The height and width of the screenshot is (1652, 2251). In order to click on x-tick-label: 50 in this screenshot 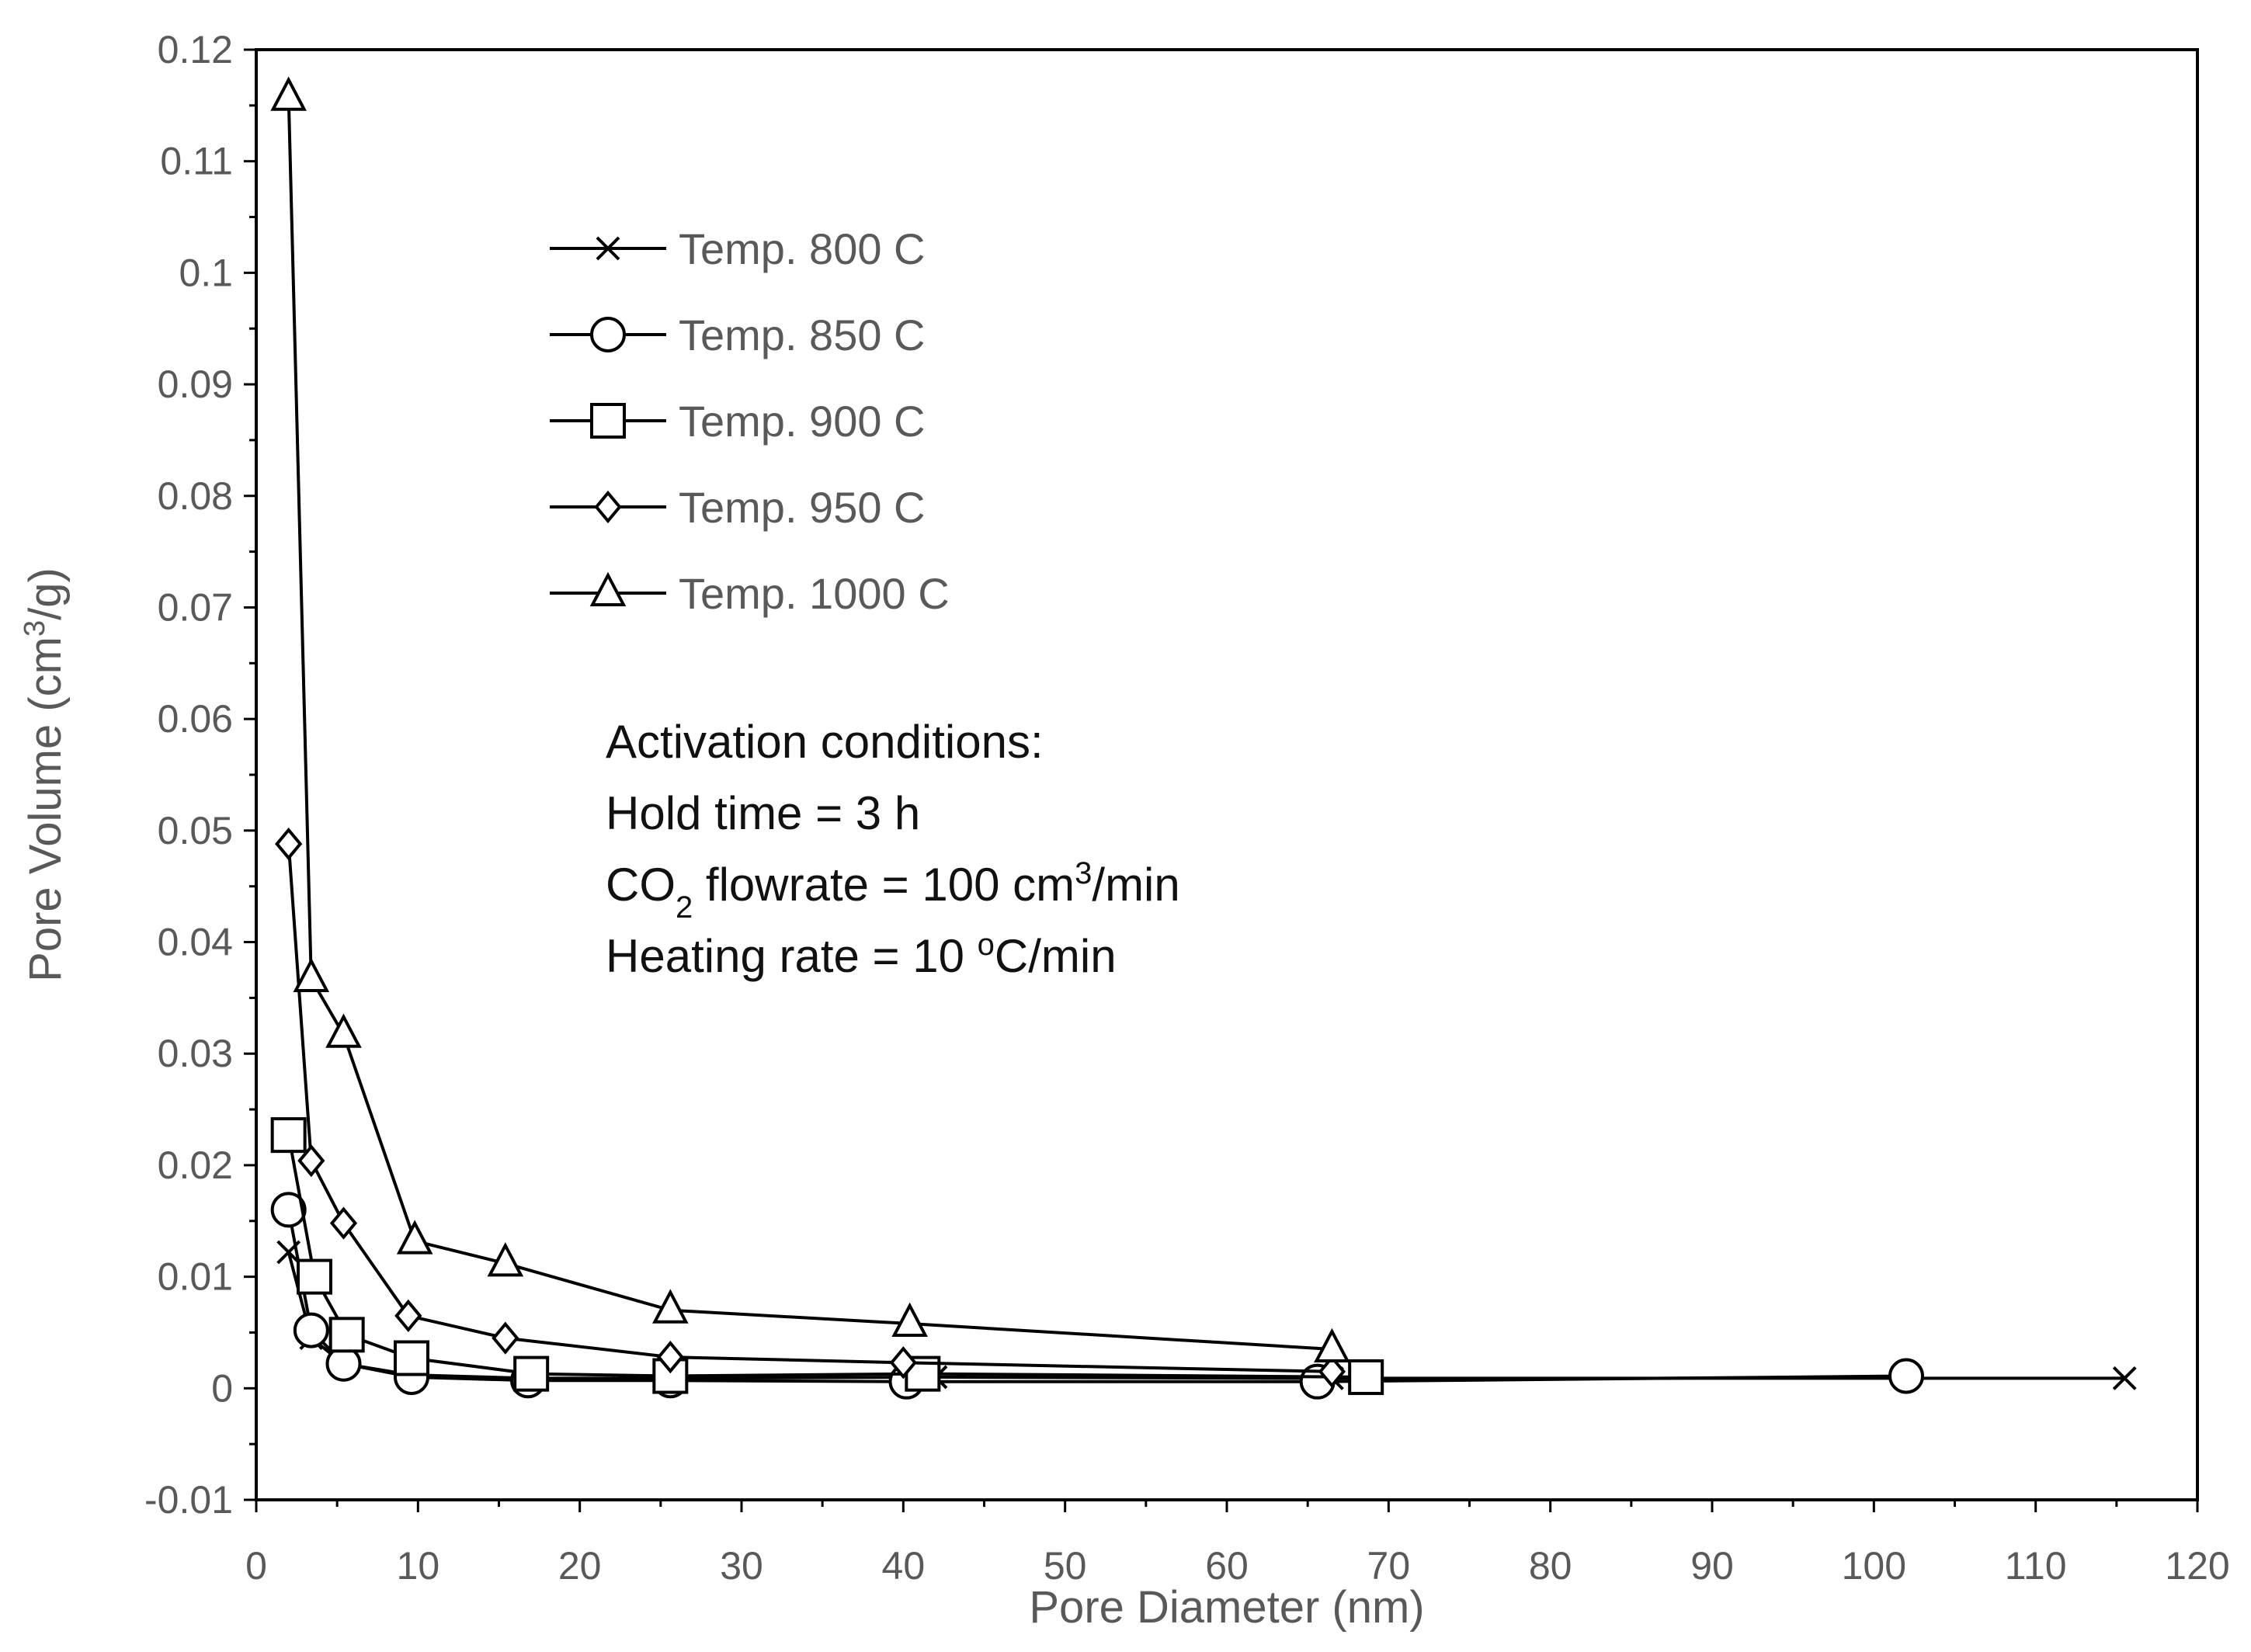, I will do `click(1065, 1566)`.